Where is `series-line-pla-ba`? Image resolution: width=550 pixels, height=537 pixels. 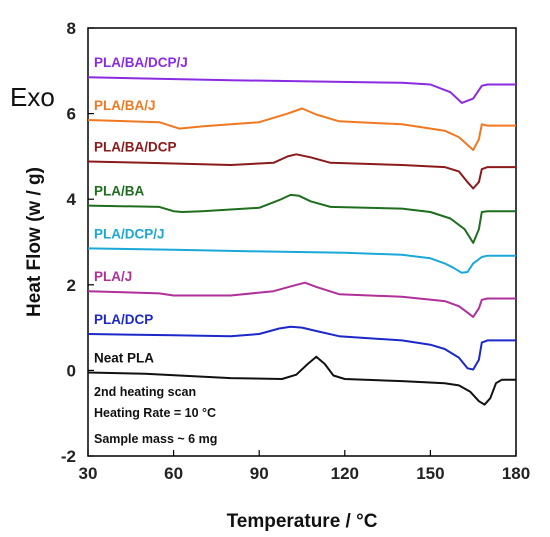 series-line-pla-ba is located at coordinates (301, 218).